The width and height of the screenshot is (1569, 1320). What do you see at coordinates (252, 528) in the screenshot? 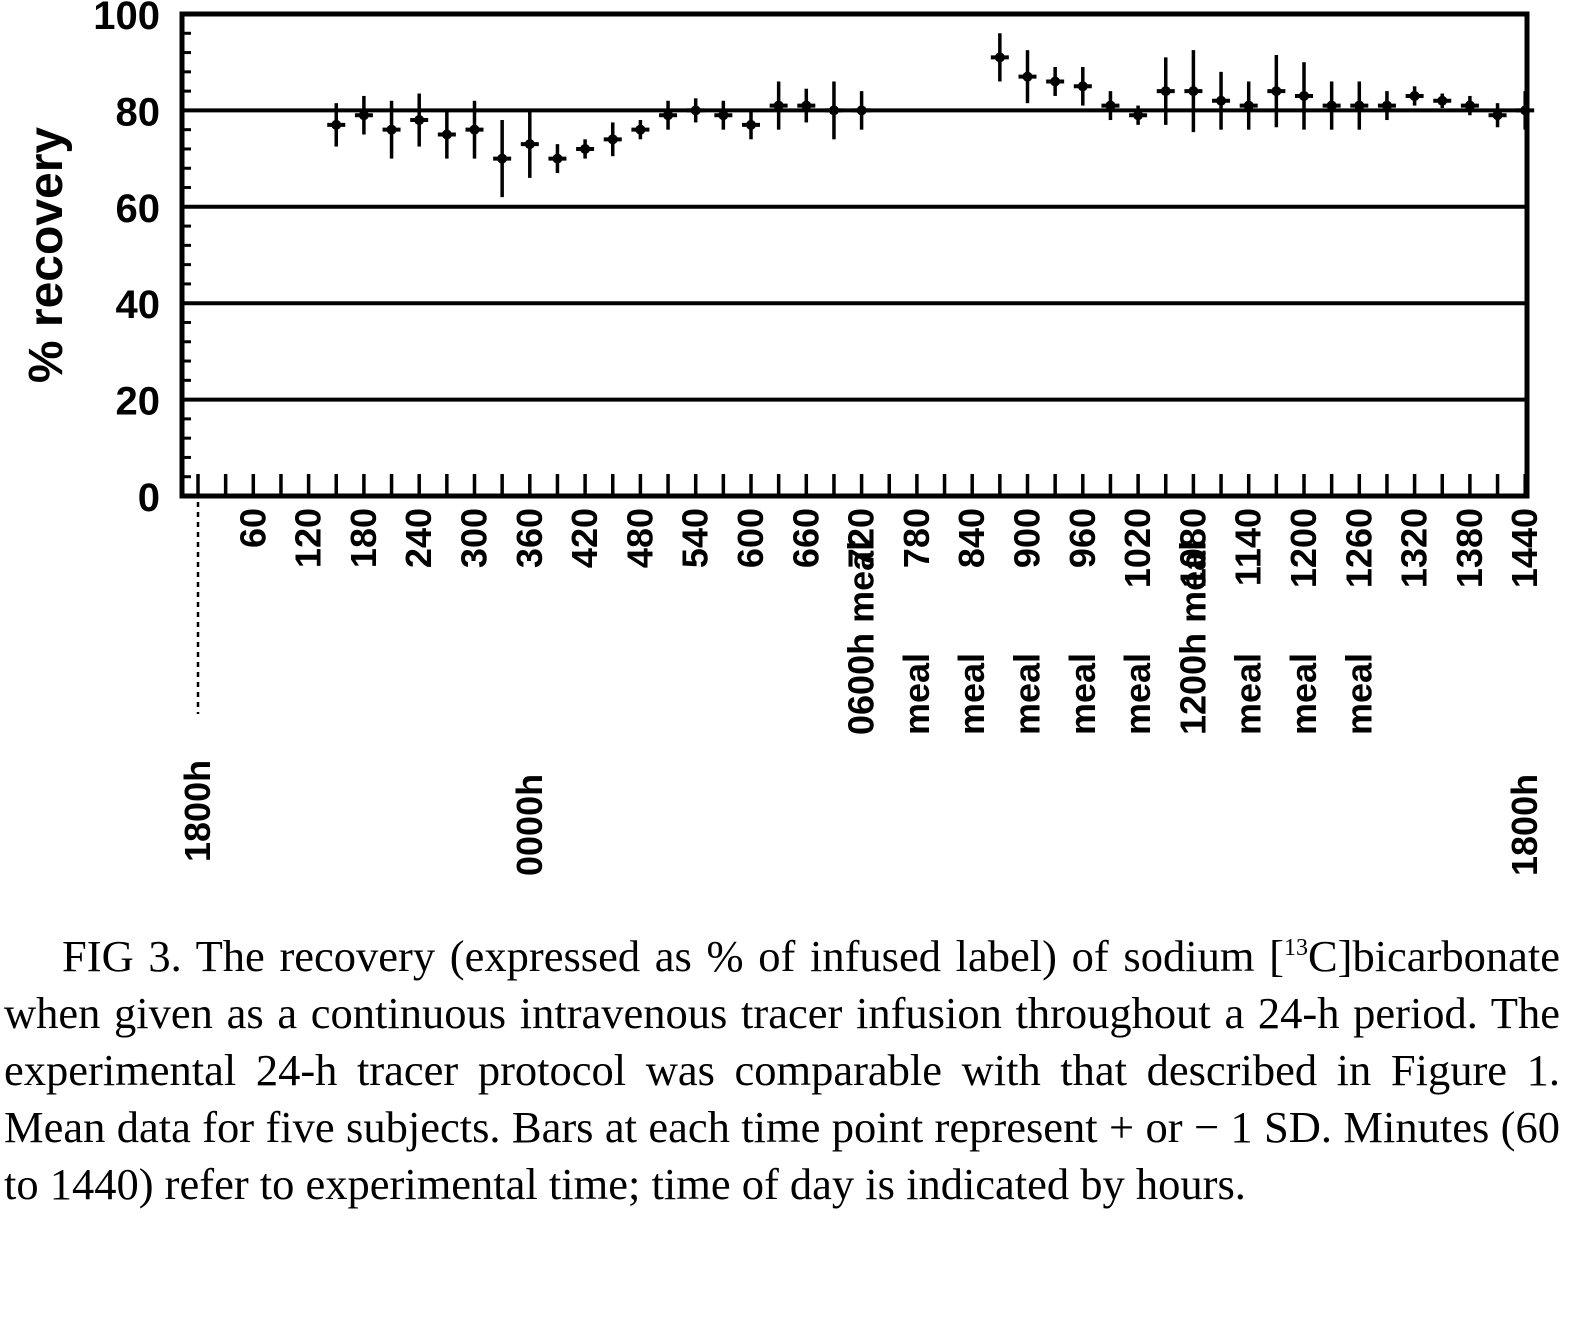
I see `x-tick-label: 60` at bounding box center [252, 528].